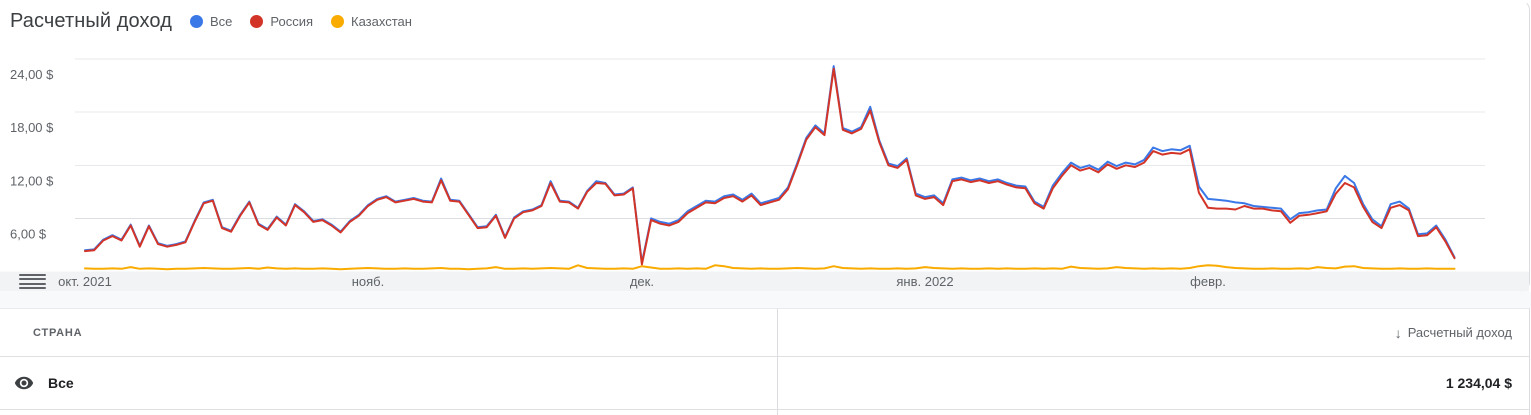  What do you see at coordinates (32, 180) in the screenshot?
I see `svg-text: 12,00 $` at bounding box center [32, 180].